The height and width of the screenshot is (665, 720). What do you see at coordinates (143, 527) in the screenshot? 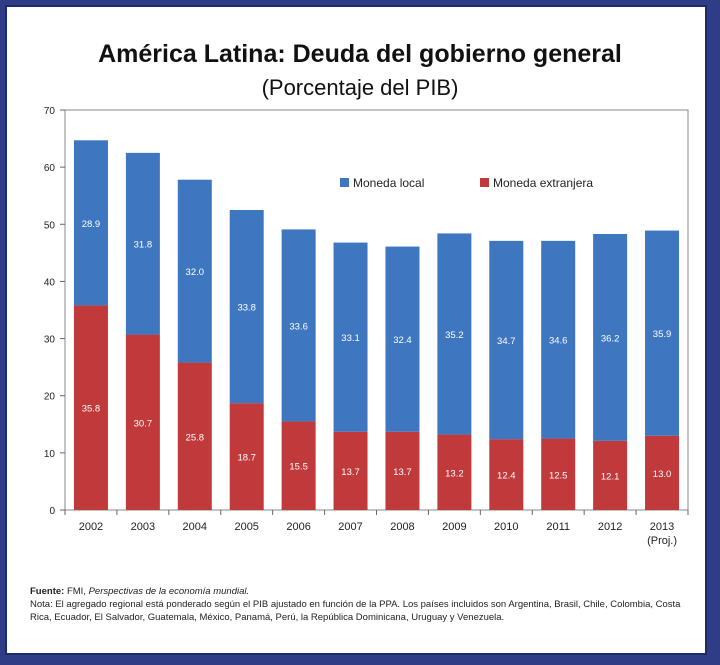
I see `x-tick-label: 2003` at bounding box center [143, 527].